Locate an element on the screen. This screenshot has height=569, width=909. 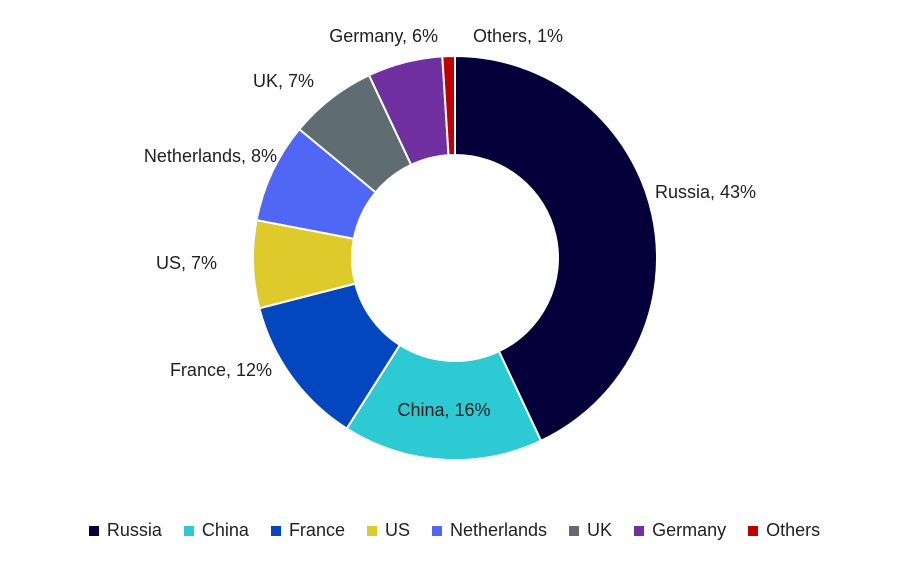
legend-item-us: US is located at coordinates (388, 530).